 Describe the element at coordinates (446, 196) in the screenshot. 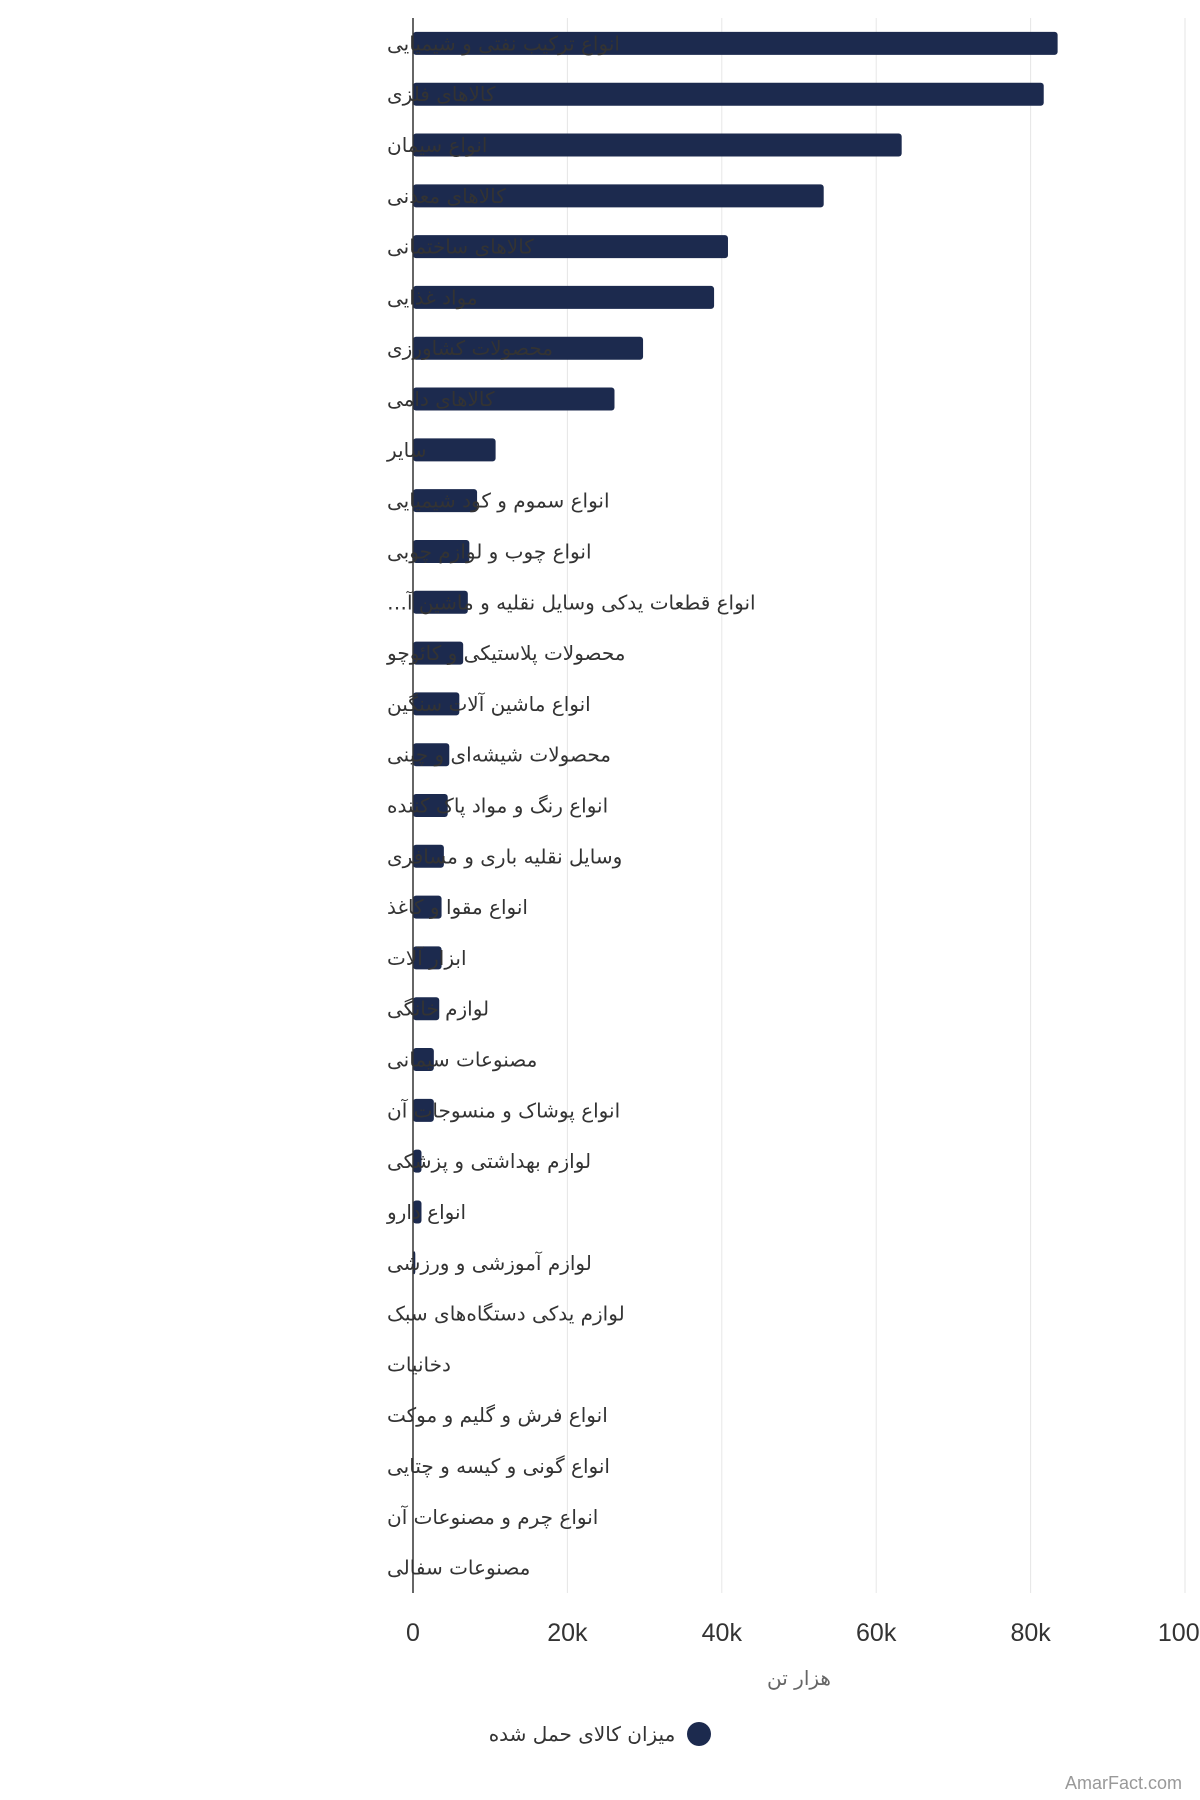

I see `category-label: کالاهای معدنی` at that location.